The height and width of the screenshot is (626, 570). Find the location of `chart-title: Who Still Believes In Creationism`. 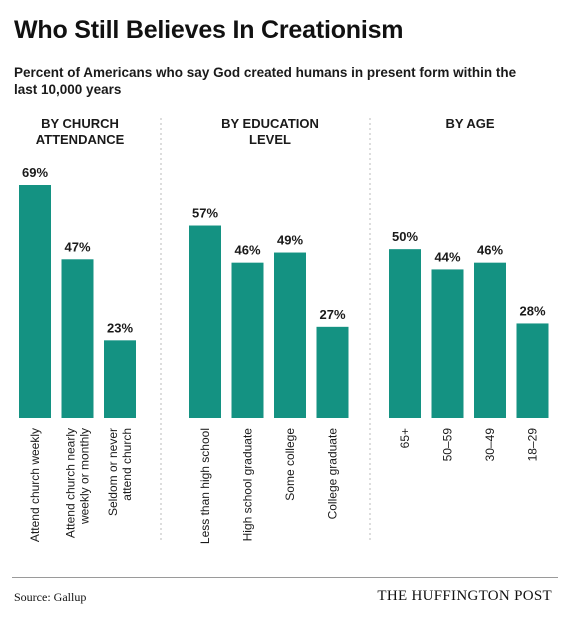

chart-title: Who Still Believes In Creationism is located at coordinates (209, 30).